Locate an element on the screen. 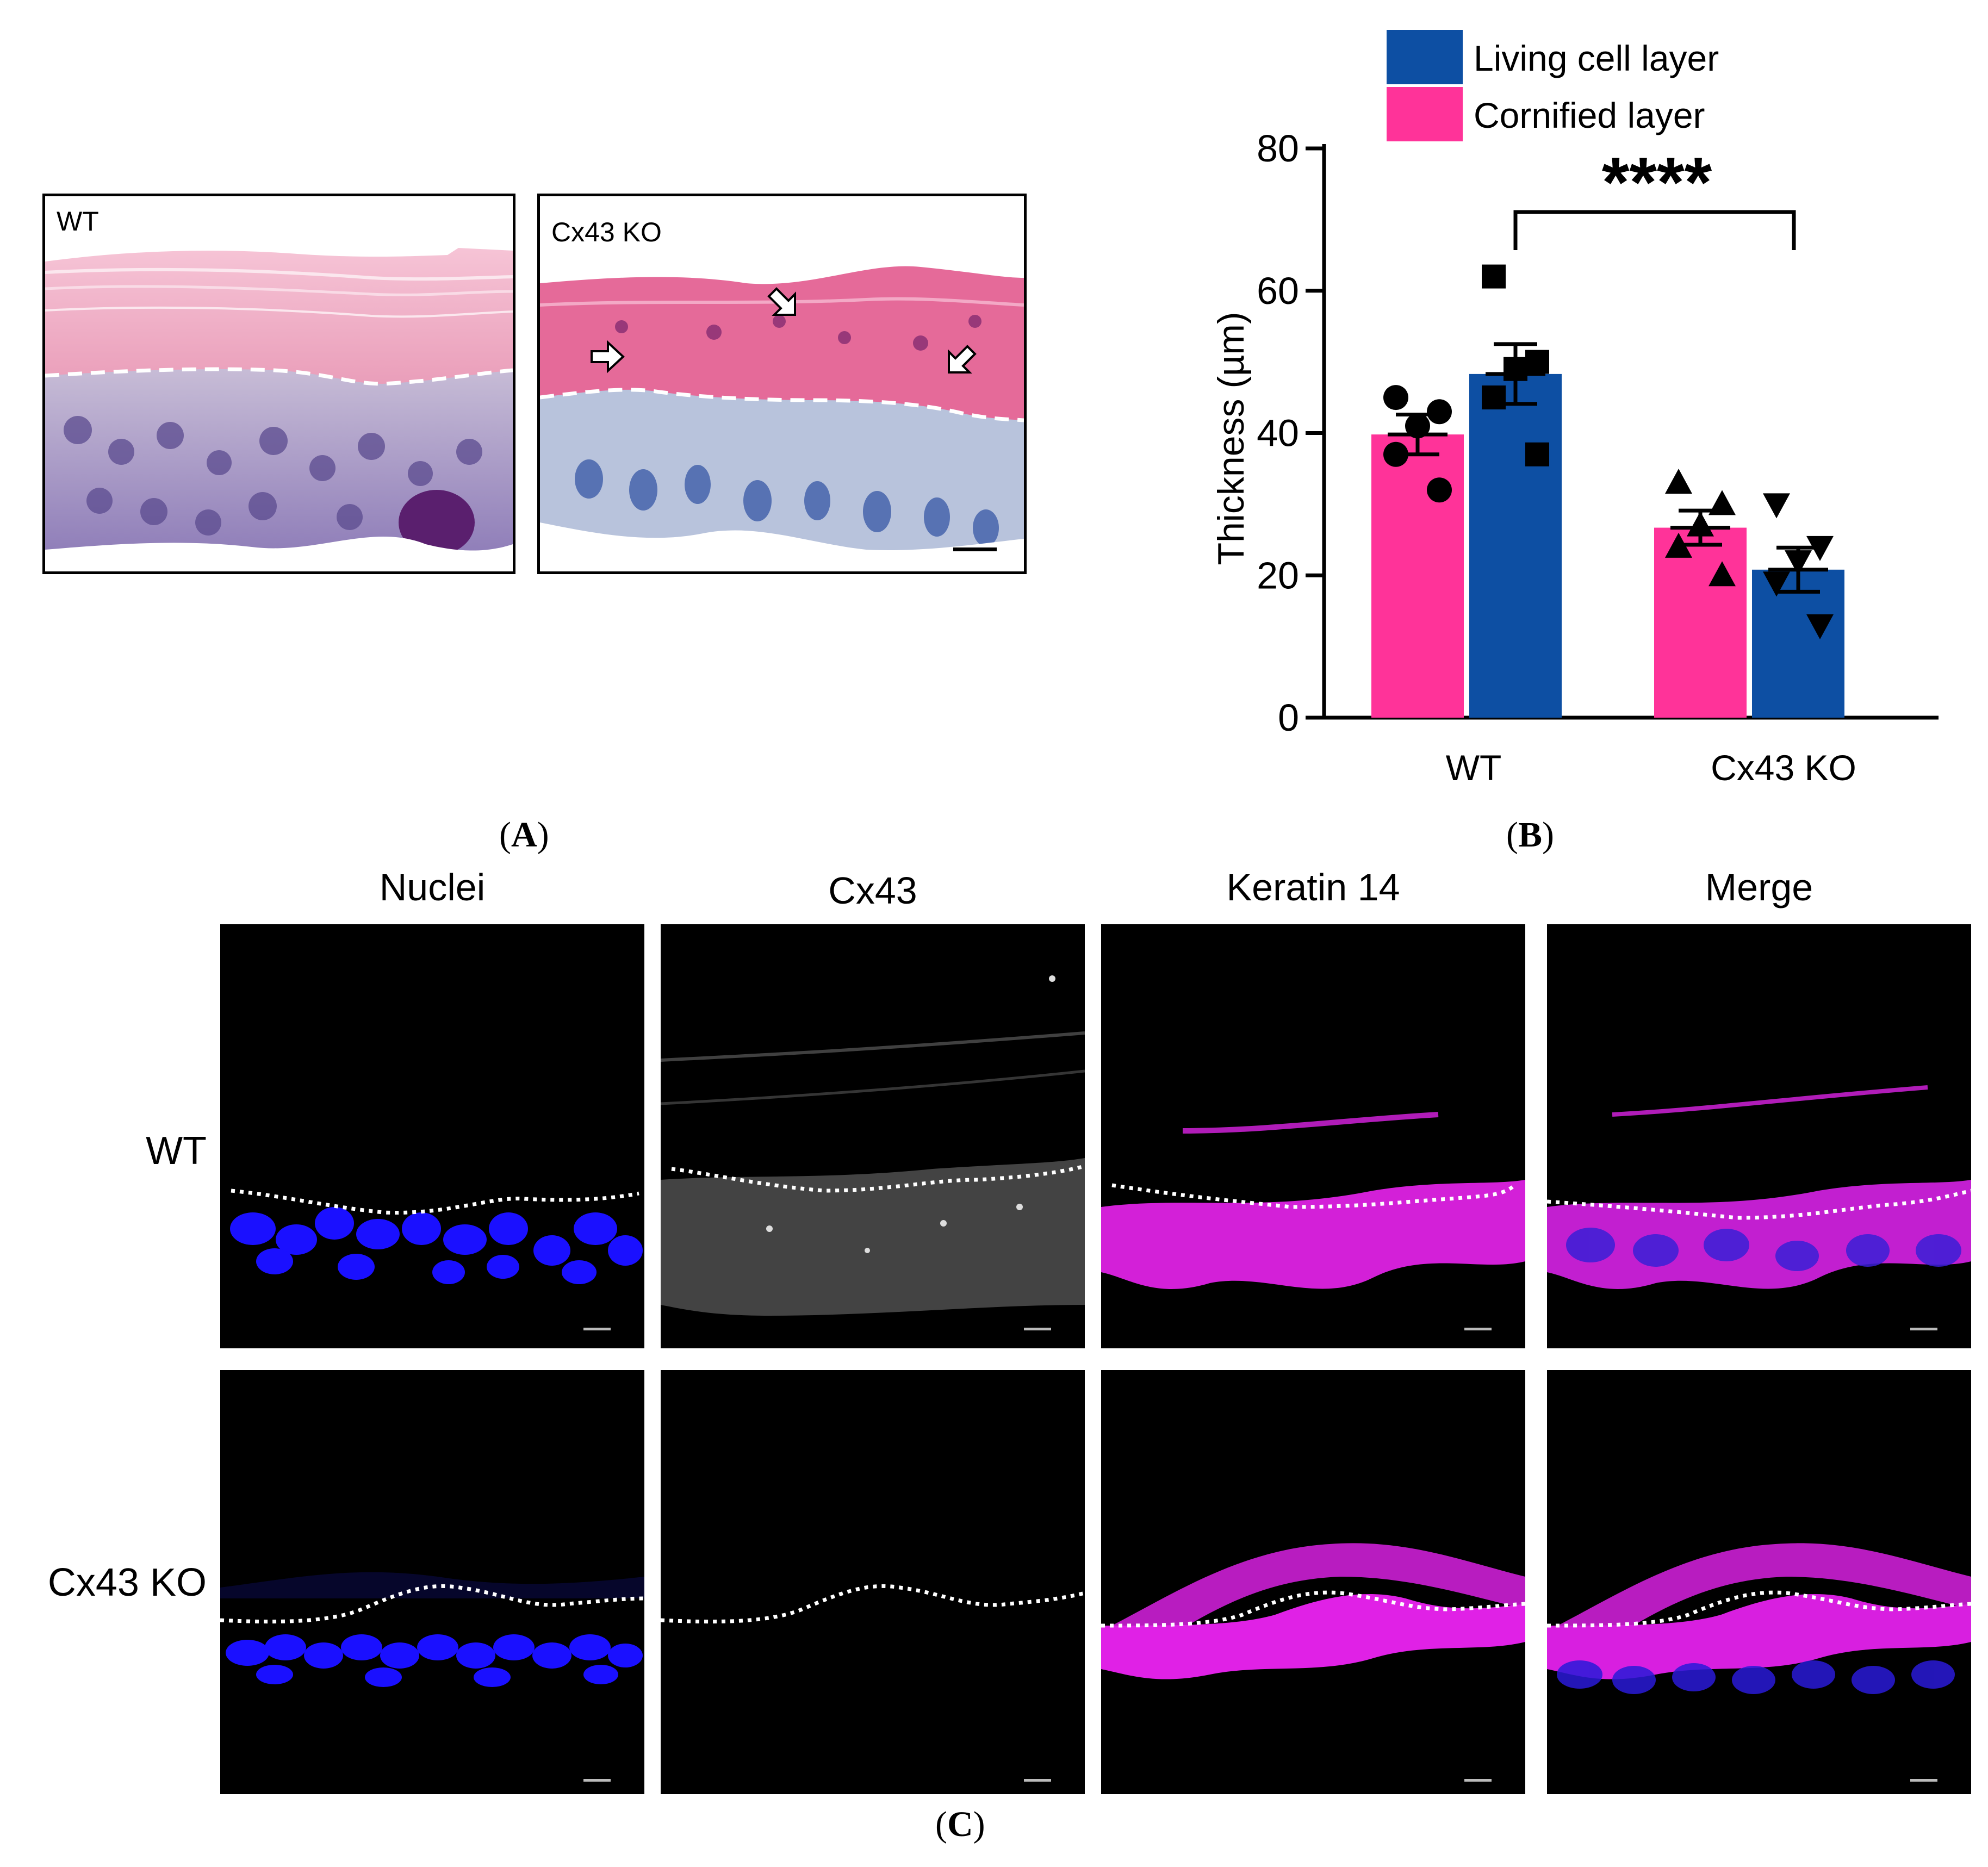 The image size is (1988, 1867). column-header-keratin14: Keratin 14 is located at coordinates (1313, 887).